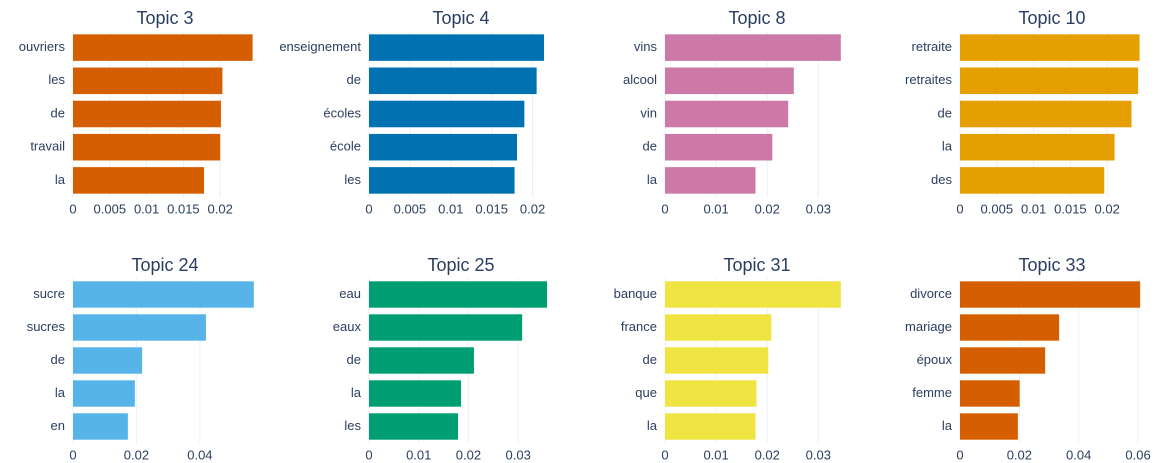 This screenshot has height=463, width=1158. What do you see at coordinates (49, 293) in the screenshot?
I see `y-tick-label: sucre` at bounding box center [49, 293].